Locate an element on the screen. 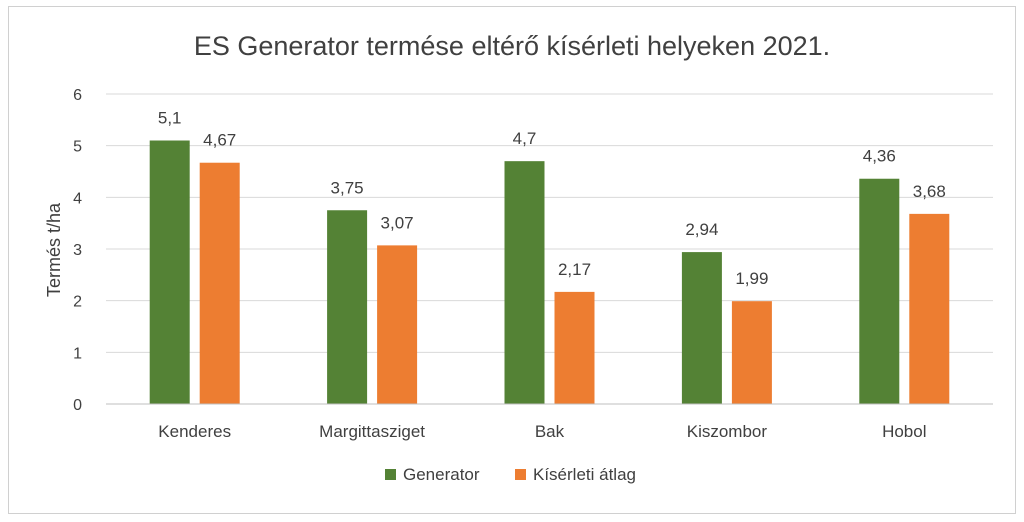 The height and width of the screenshot is (522, 1024). y-tick-label: 0 is located at coordinates (77, 405).